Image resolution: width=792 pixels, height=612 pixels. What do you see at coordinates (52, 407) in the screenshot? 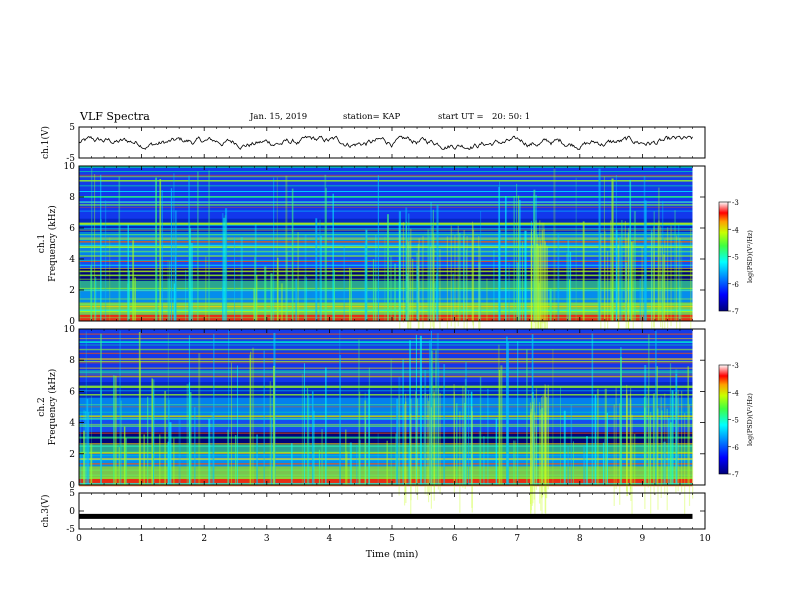
I see `ch2-spectrogram-ylabel: Frequency (kHz)` at bounding box center [52, 407].